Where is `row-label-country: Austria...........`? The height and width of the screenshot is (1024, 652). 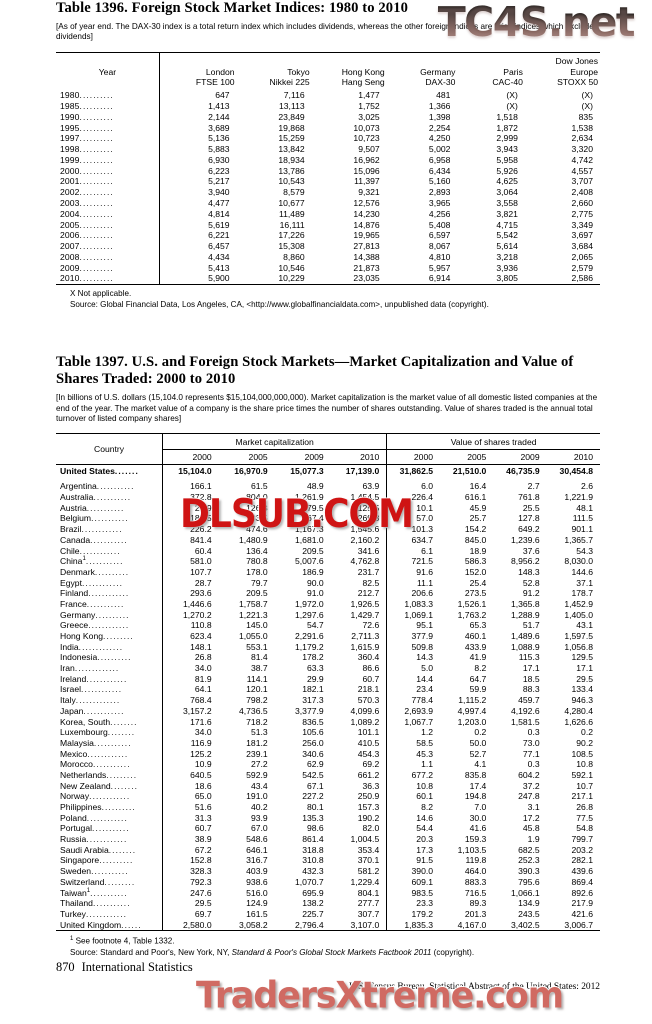
row-label-country: Austria........... is located at coordinates (92, 507).